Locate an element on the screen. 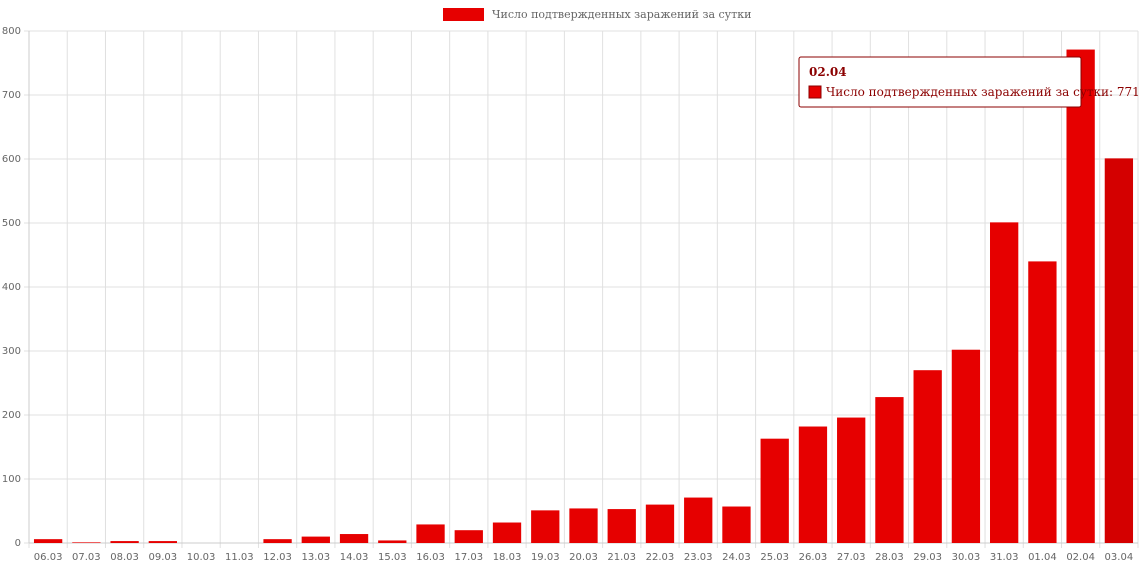 This screenshot has width=1140, height=570. x-tick-label: 01.04 is located at coordinates (1042, 557).